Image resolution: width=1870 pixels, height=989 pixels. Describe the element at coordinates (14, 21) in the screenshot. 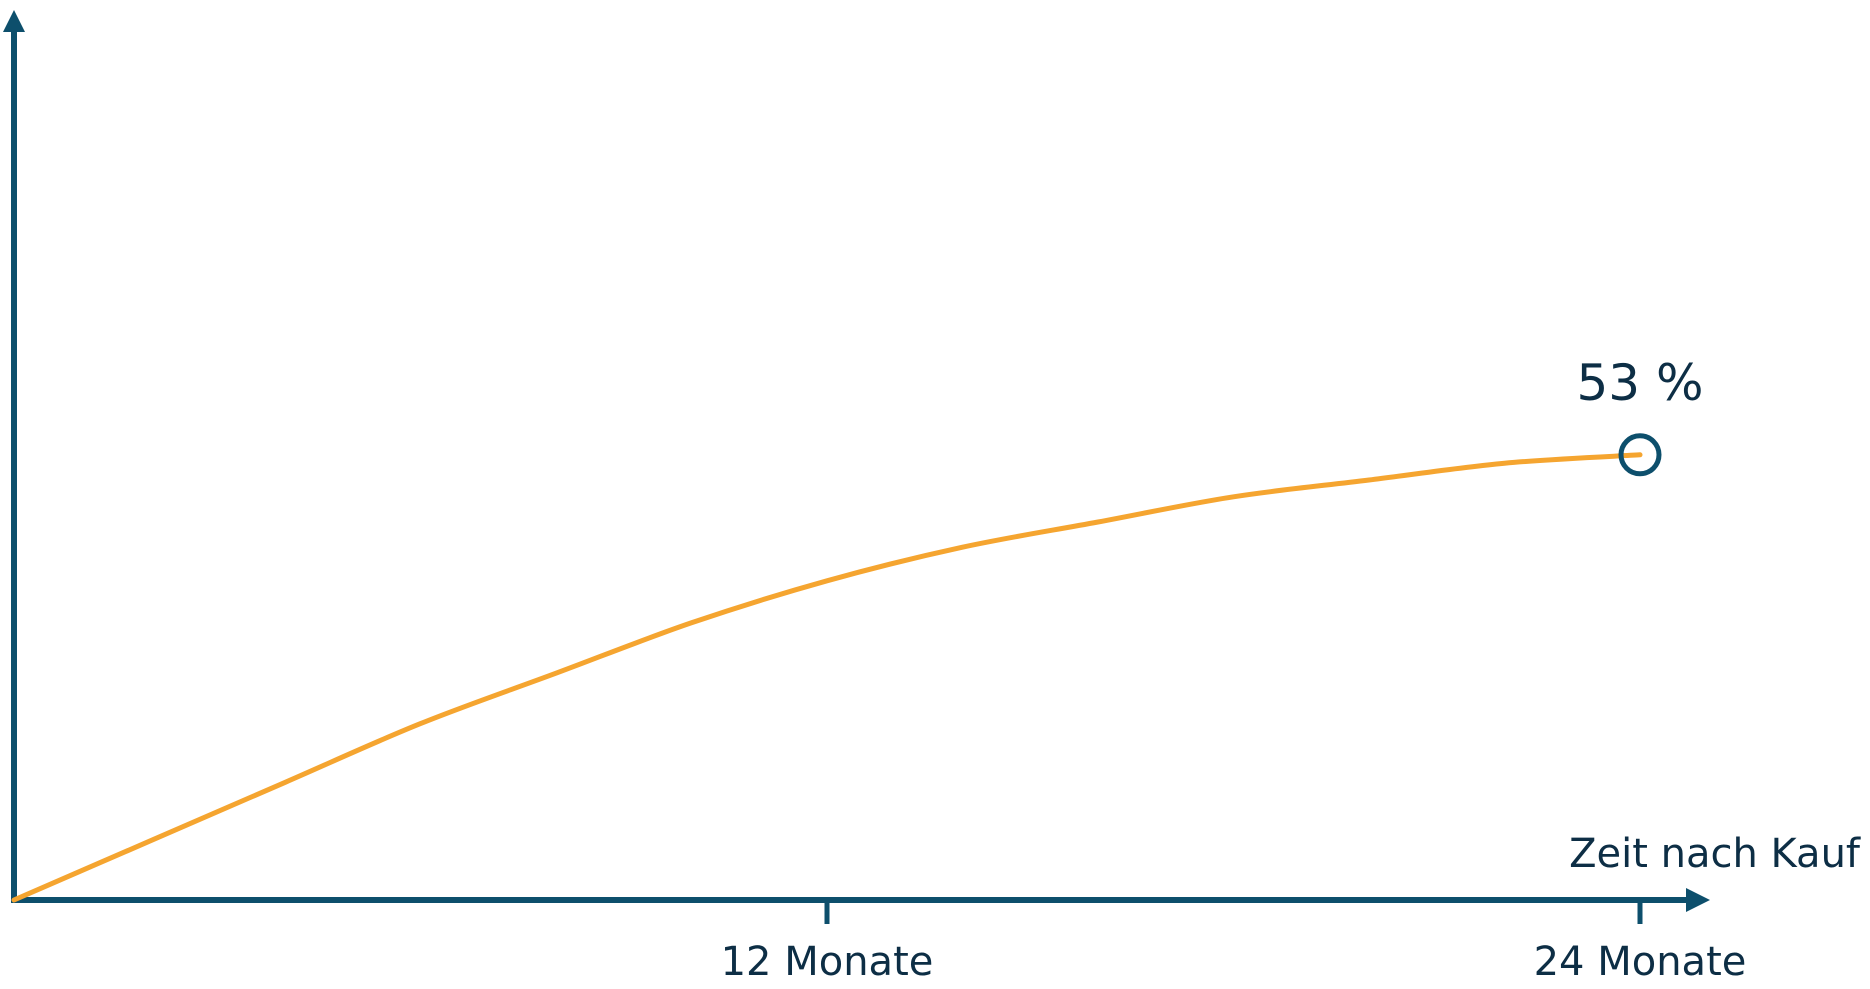

I see `y-axis-arrow-icon` at that location.